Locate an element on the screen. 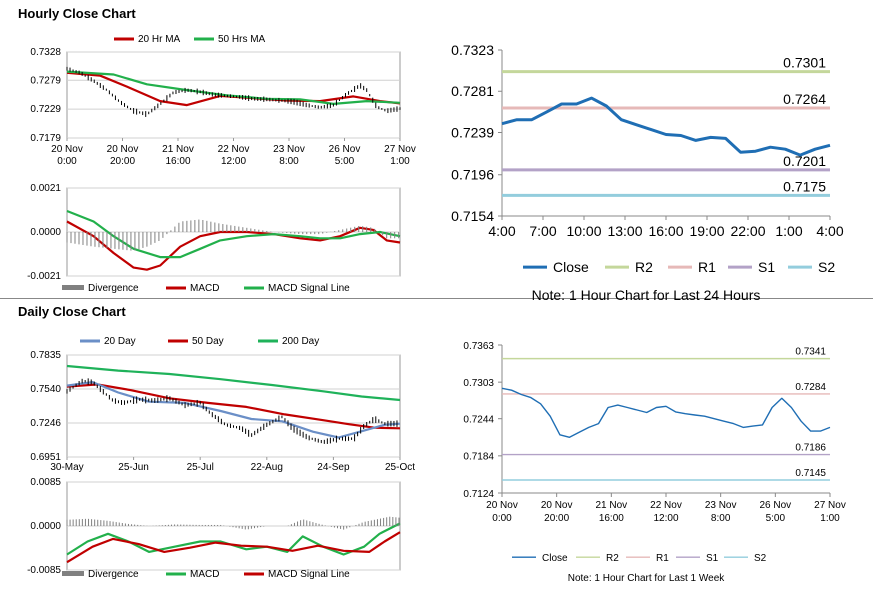 The width and height of the screenshot is (873, 601). level-label-r1: 0.7264 is located at coordinates (804, 99).